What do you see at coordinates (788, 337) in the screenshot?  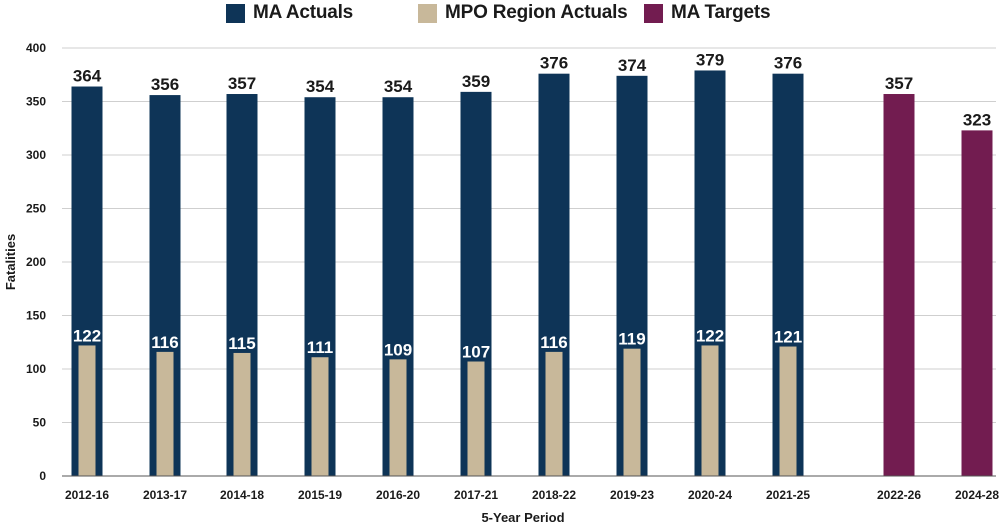 I see `data-label-mpo-region-actuals: 121` at bounding box center [788, 337].